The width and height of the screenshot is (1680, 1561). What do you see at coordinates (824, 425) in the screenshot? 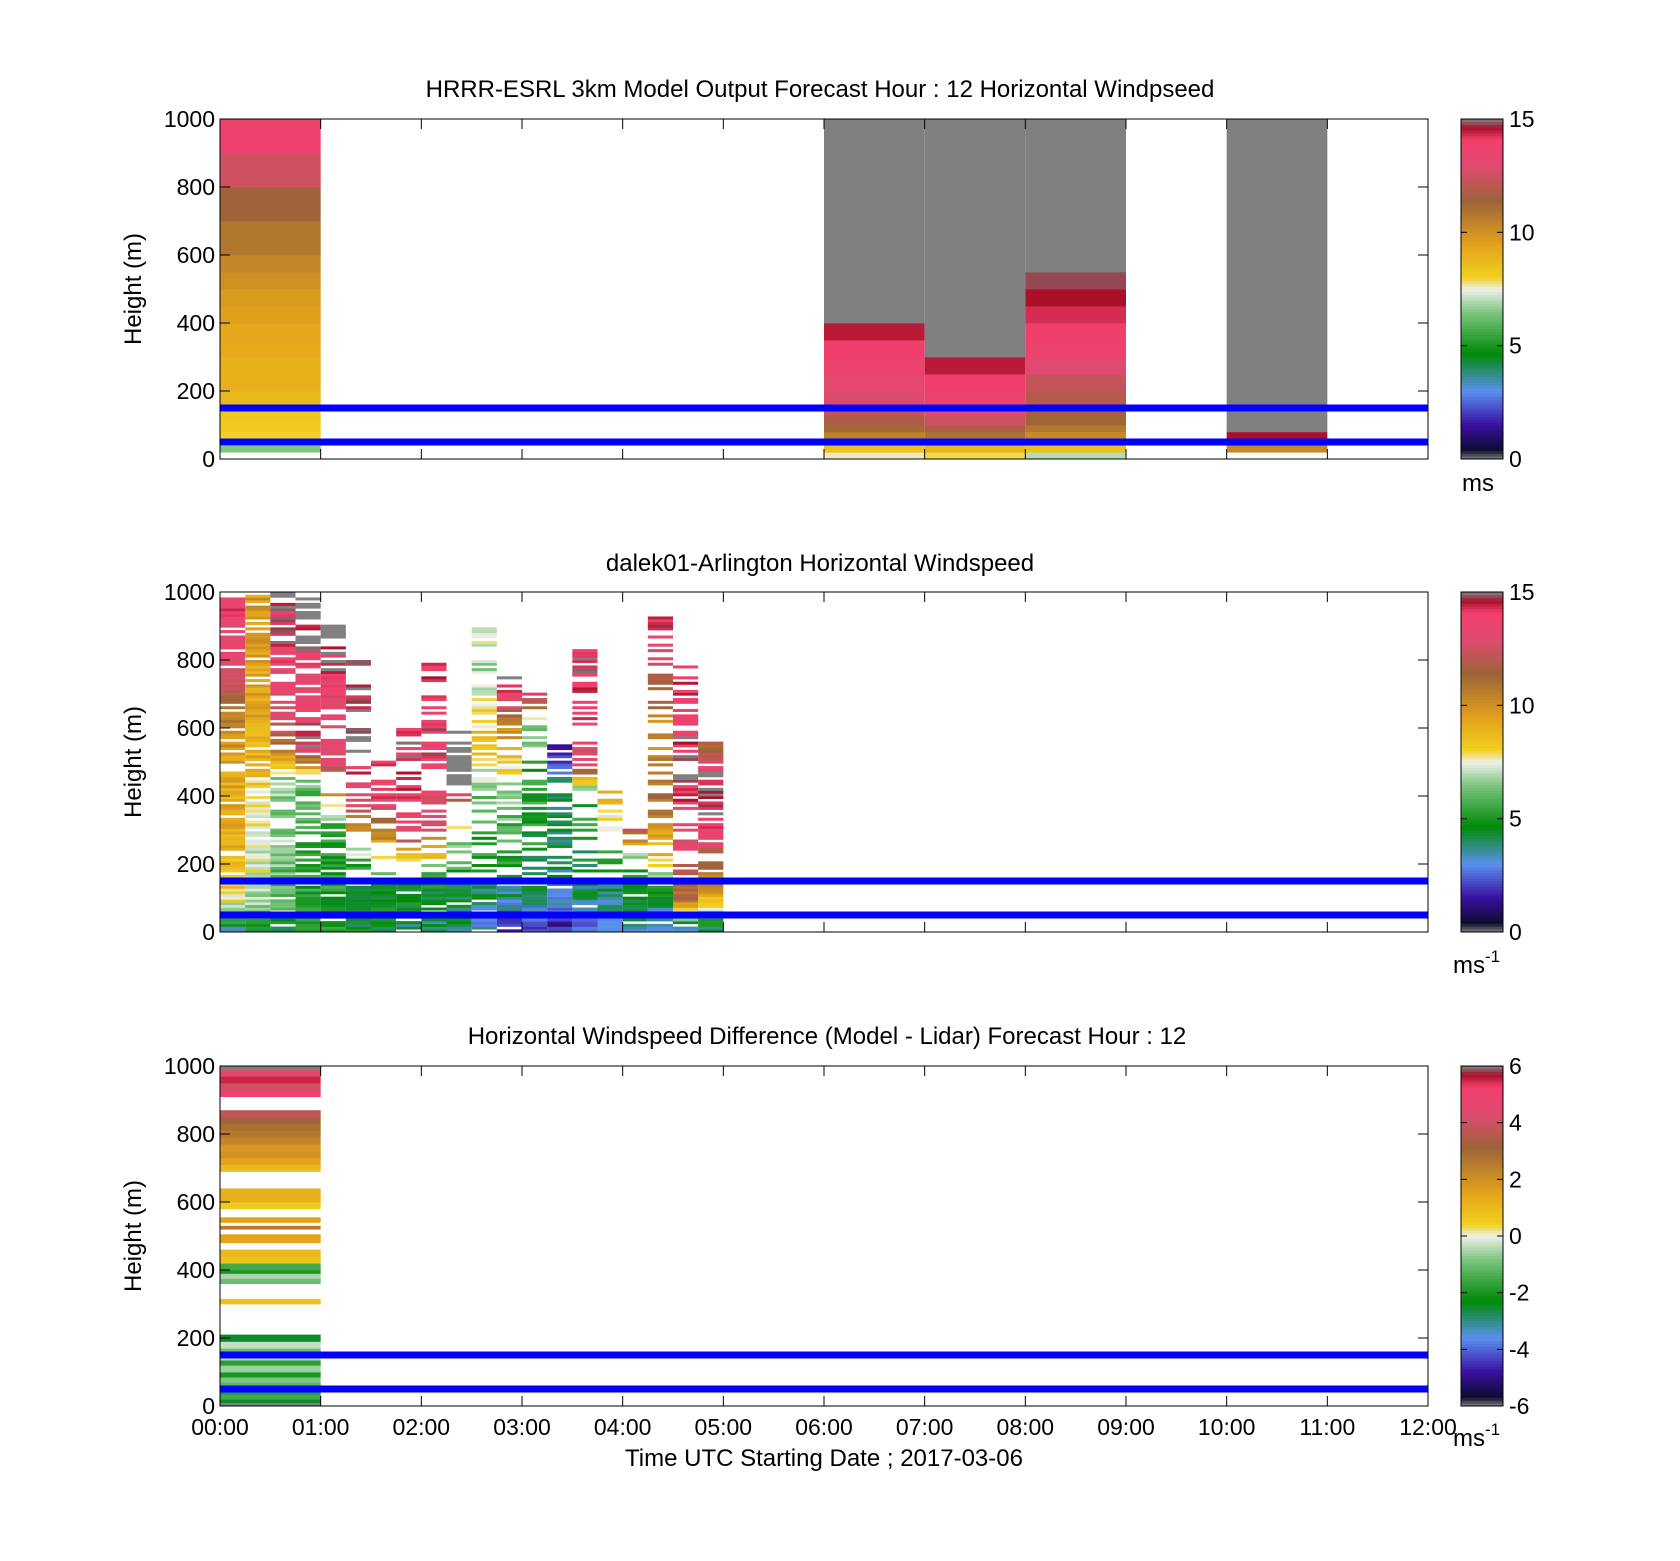
I see `reference-lines` at bounding box center [824, 425].